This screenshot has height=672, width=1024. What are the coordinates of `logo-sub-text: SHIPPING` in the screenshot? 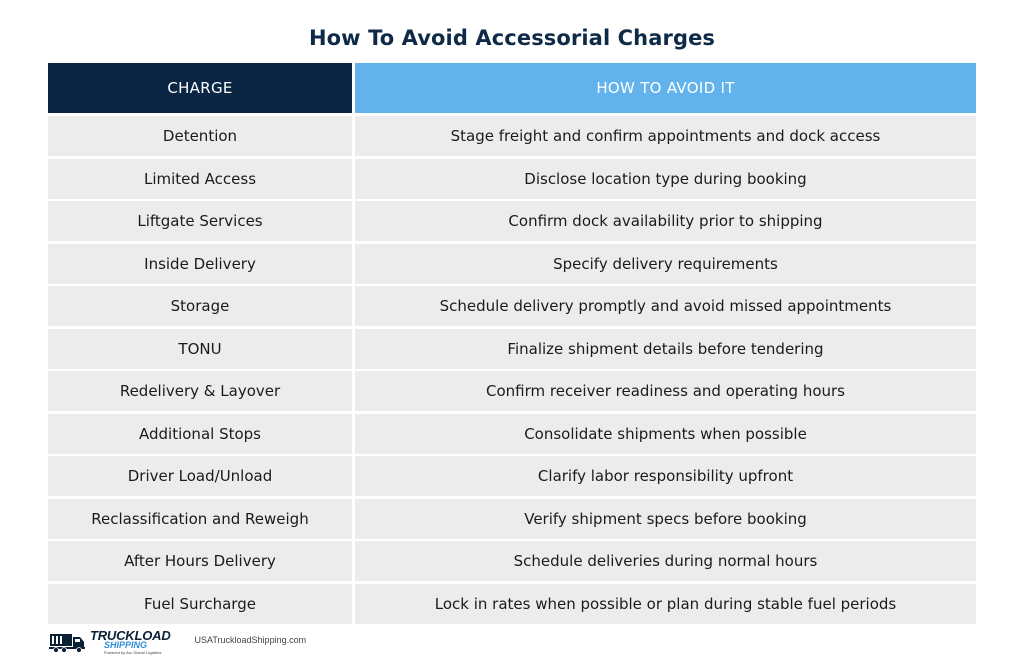 It's located at (126, 645).